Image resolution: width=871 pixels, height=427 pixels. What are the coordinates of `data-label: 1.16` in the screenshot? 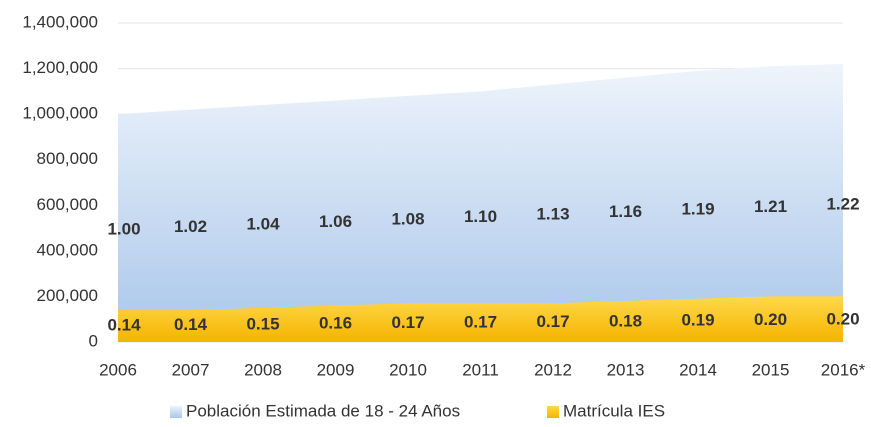 It's located at (625, 211).